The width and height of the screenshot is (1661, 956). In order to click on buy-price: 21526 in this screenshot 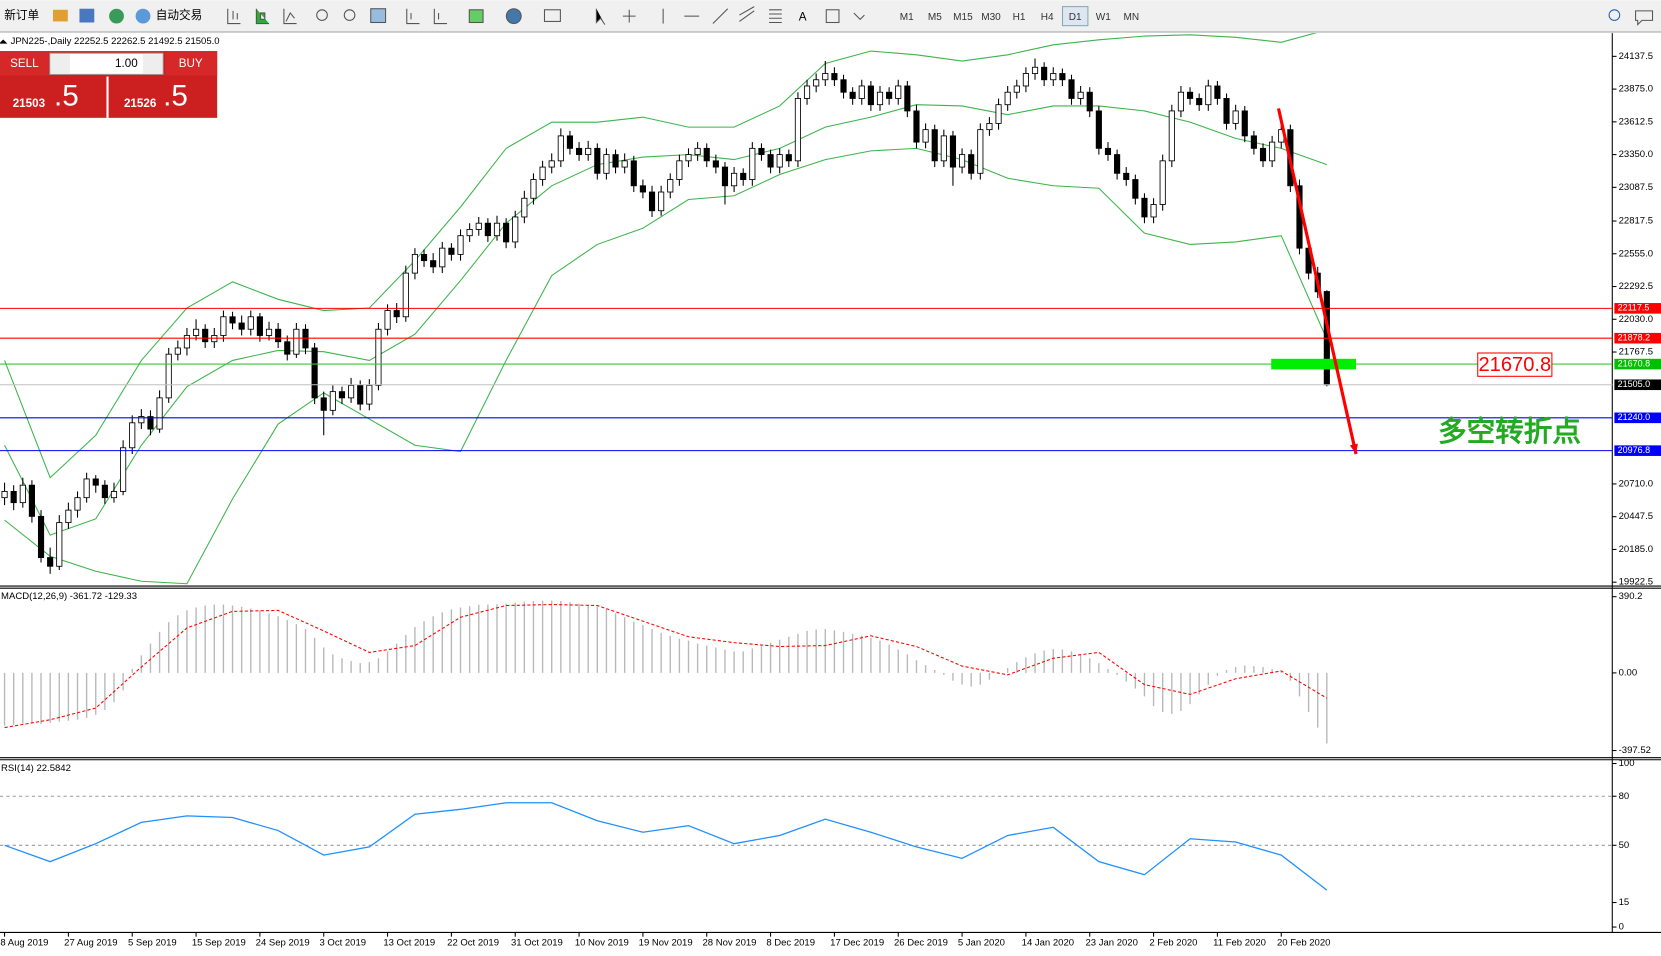, I will do `click(140, 103)`.